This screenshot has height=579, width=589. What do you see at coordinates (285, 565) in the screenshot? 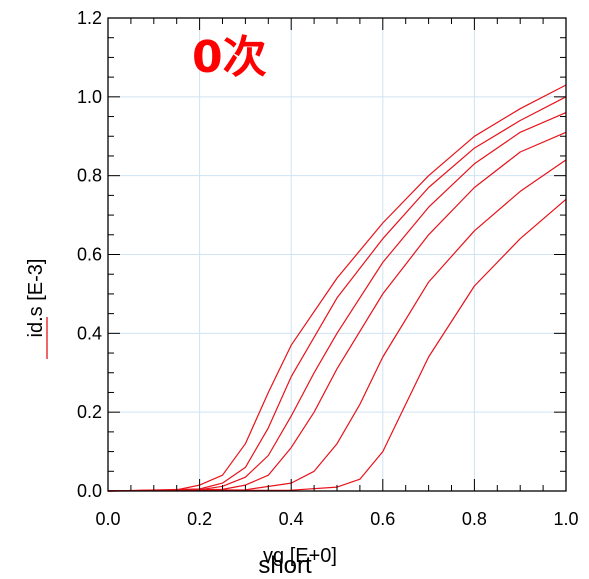
I see `overlay-label: short` at bounding box center [285, 565].